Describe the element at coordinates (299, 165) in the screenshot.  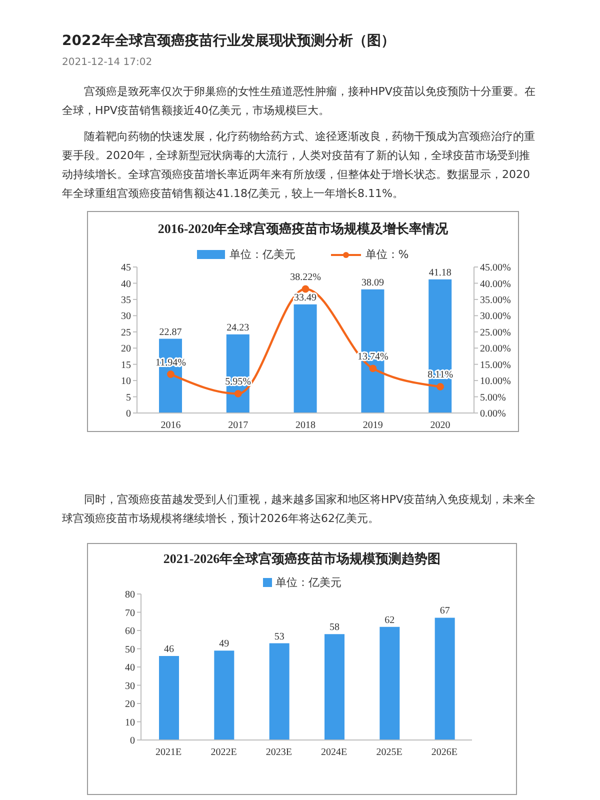
I see `text: 随着靶向药物的快速发展，化疗药物给药方式、途径逐渐改良，药物干预成为宫颈癌治疗的重要手段。2020年，全球新型冠状病毒的大流行，人类对疫苗有了新的认知，全球疫苗市场受到推动持续增长。全球宫颈癌疫苗增长率近两年来有所放缓，但整体处于增长状态。数据显示，2020年全球重组宫颈癌疫苗销售额达41.18亿美元，较上一年增长8.11%。` at that location.